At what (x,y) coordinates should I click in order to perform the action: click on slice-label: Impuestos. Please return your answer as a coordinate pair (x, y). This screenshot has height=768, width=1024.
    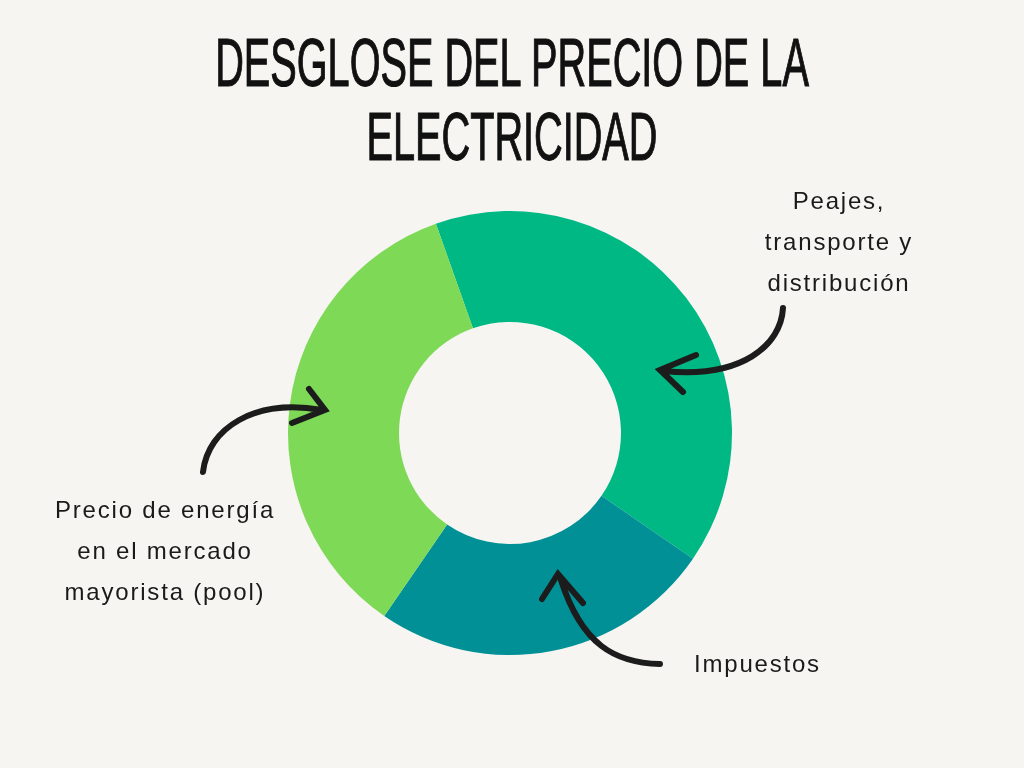
    Looking at the image, I should click on (757, 663).